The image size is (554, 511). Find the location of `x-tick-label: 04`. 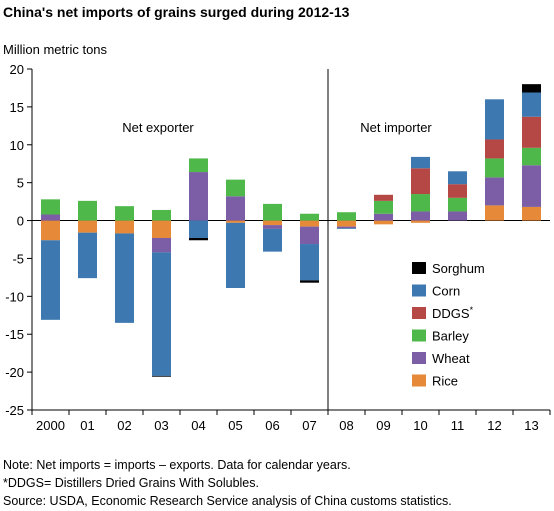

x-tick-label: 04 is located at coordinates (198, 425).